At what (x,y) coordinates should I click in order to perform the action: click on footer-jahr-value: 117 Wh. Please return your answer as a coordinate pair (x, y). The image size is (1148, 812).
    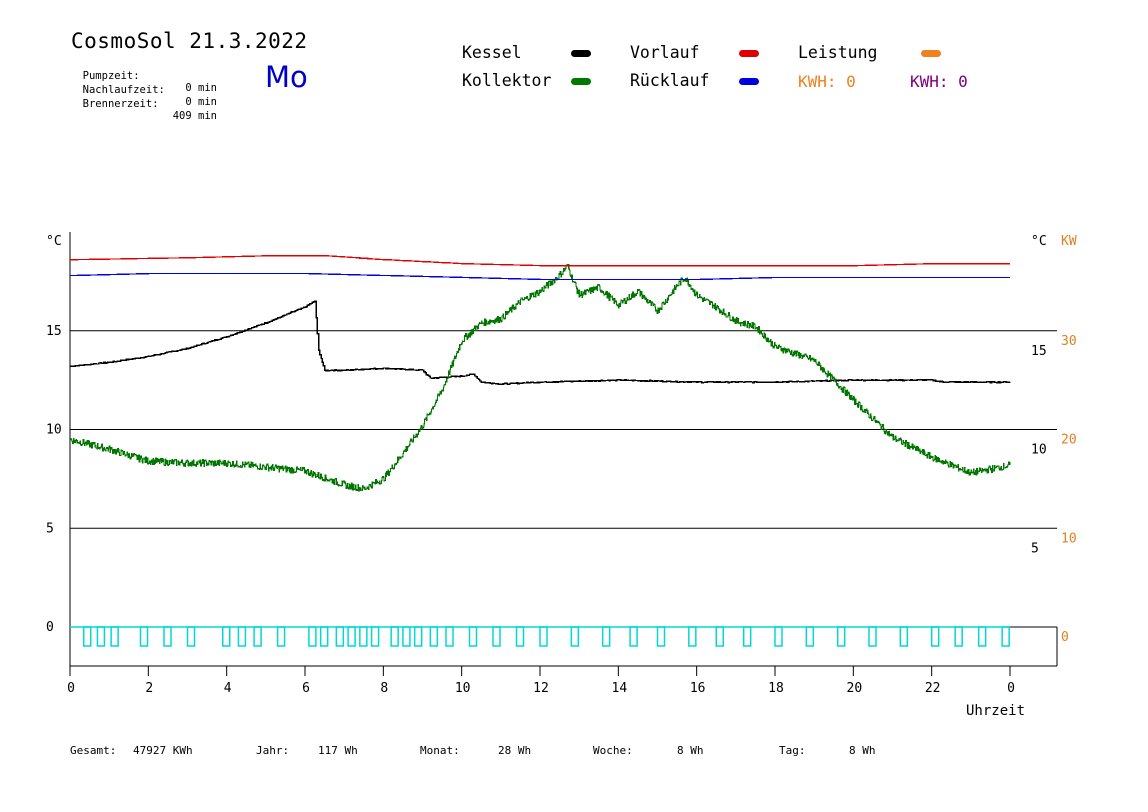
    Looking at the image, I should click on (338, 750).